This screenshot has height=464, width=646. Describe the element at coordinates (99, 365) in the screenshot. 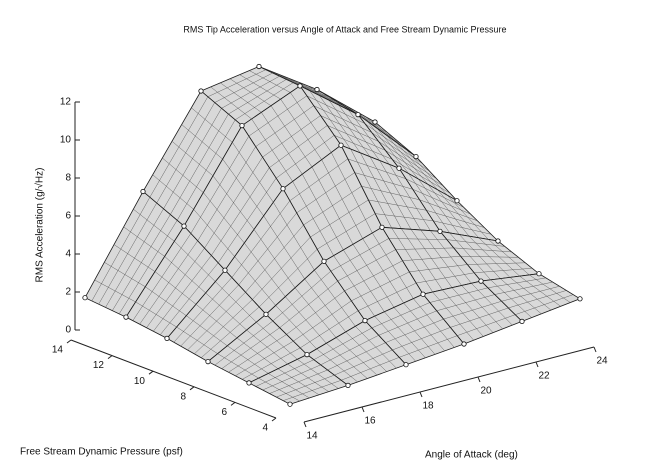

I see `y-tick-label: 12` at that location.